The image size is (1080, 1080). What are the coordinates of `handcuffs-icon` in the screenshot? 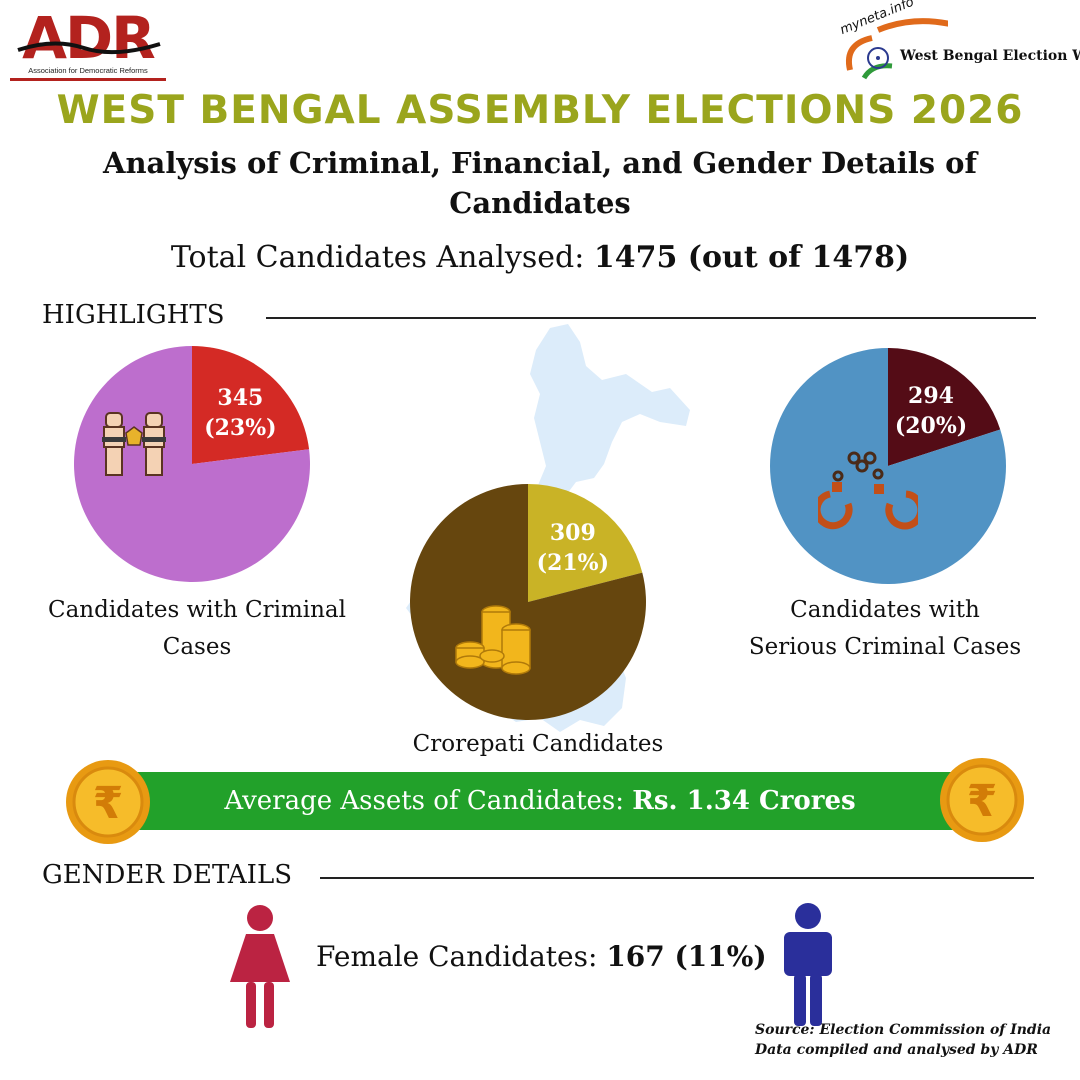 It's located at (868, 490).